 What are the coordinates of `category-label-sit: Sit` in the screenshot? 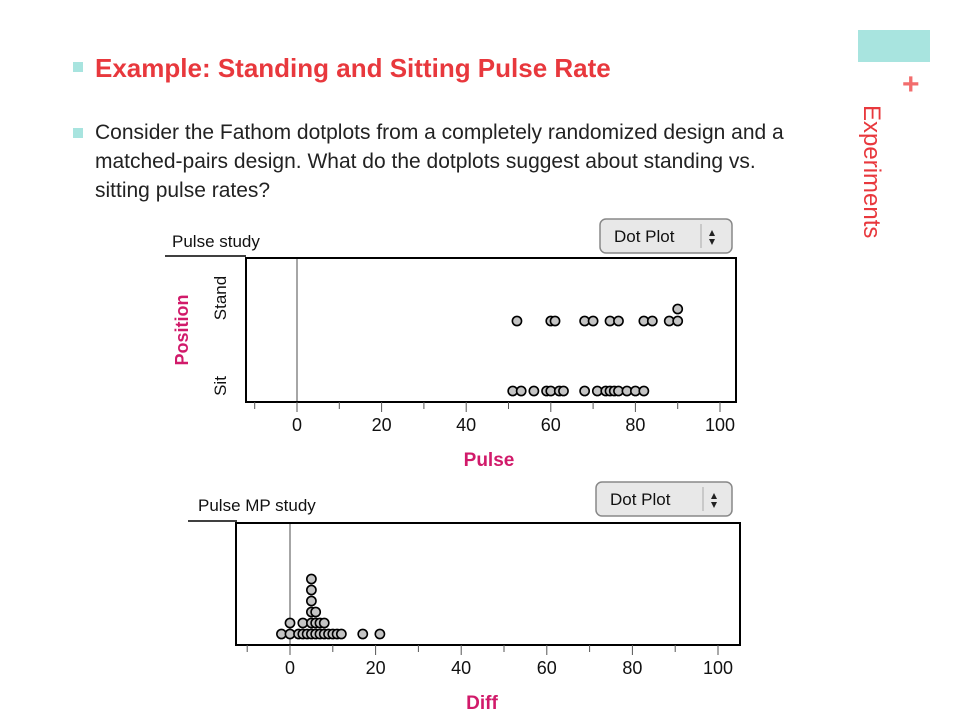 It's located at (220, 386).